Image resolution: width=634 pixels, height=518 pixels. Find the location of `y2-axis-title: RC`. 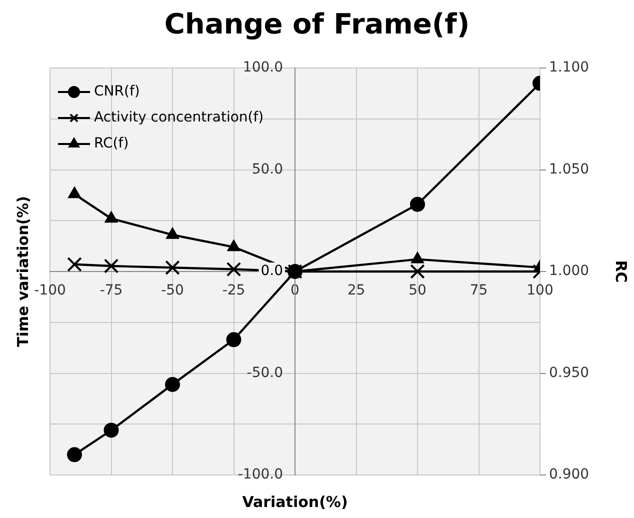

y2-axis-title: RC is located at coordinates (621, 271).